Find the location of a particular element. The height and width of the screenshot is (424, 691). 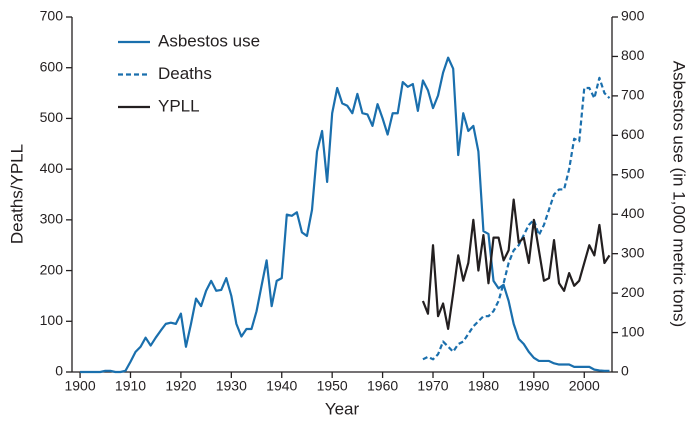

y2-tick-label: 500 is located at coordinates (633, 173).